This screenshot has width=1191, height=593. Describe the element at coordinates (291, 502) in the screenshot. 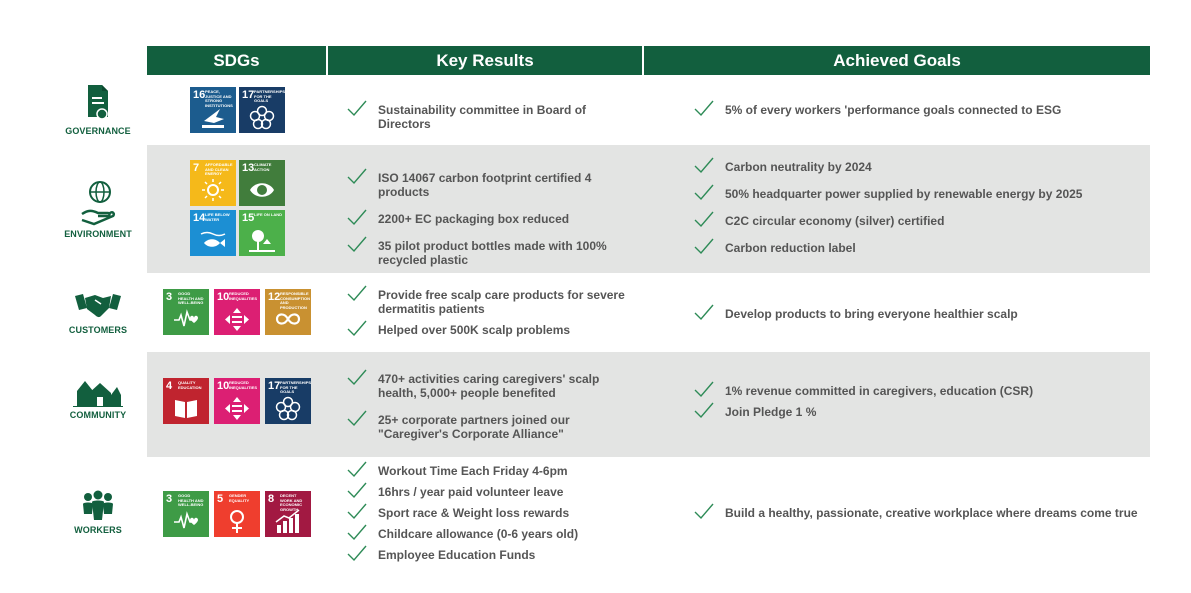

I see `sdg-title: DECENT WORK AND ECONOMIC GROWTH` at that location.